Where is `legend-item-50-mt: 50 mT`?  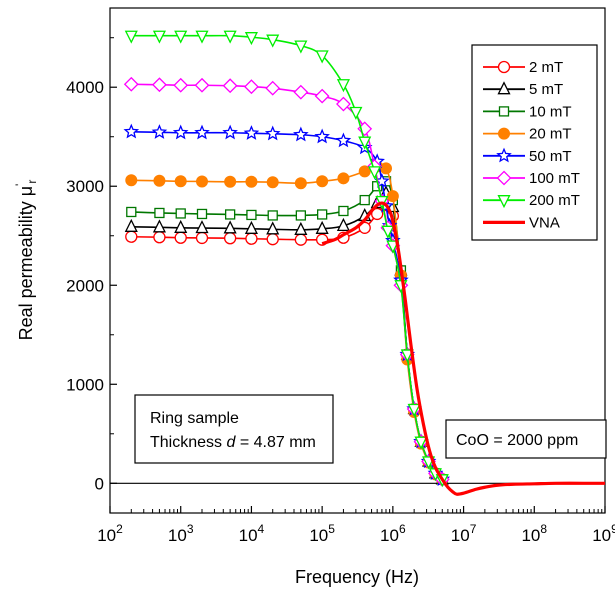
legend-item-50-mt: 50 mT is located at coordinates (527, 156).